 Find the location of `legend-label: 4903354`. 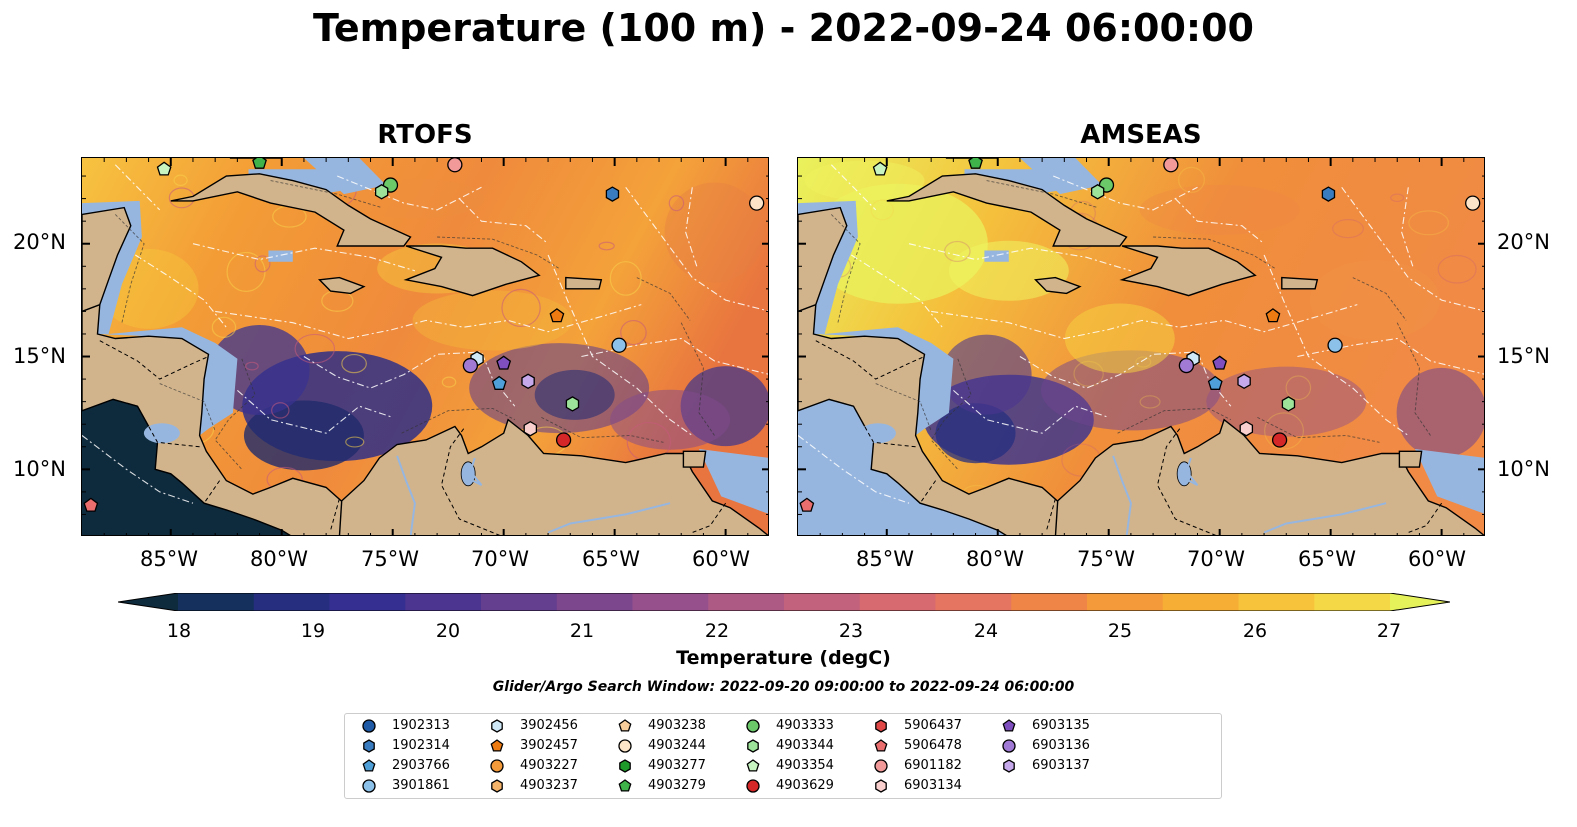

legend-label: 4903354 is located at coordinates (805, 765).